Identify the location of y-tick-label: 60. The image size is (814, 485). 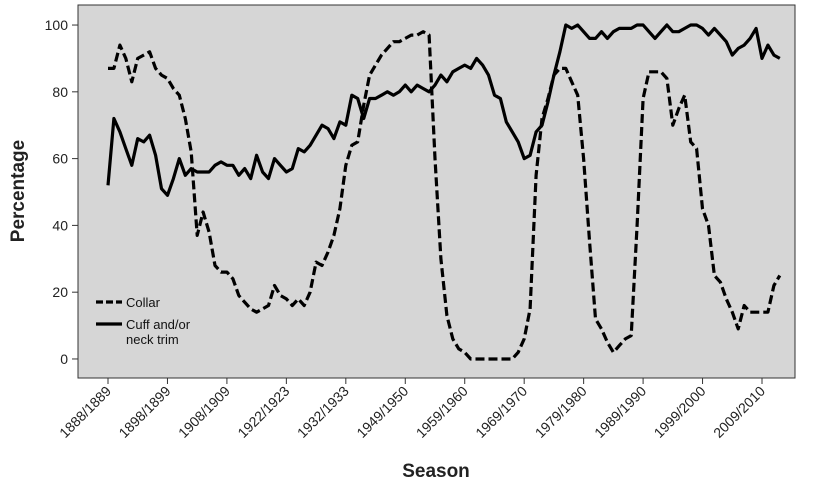
(60, 159).